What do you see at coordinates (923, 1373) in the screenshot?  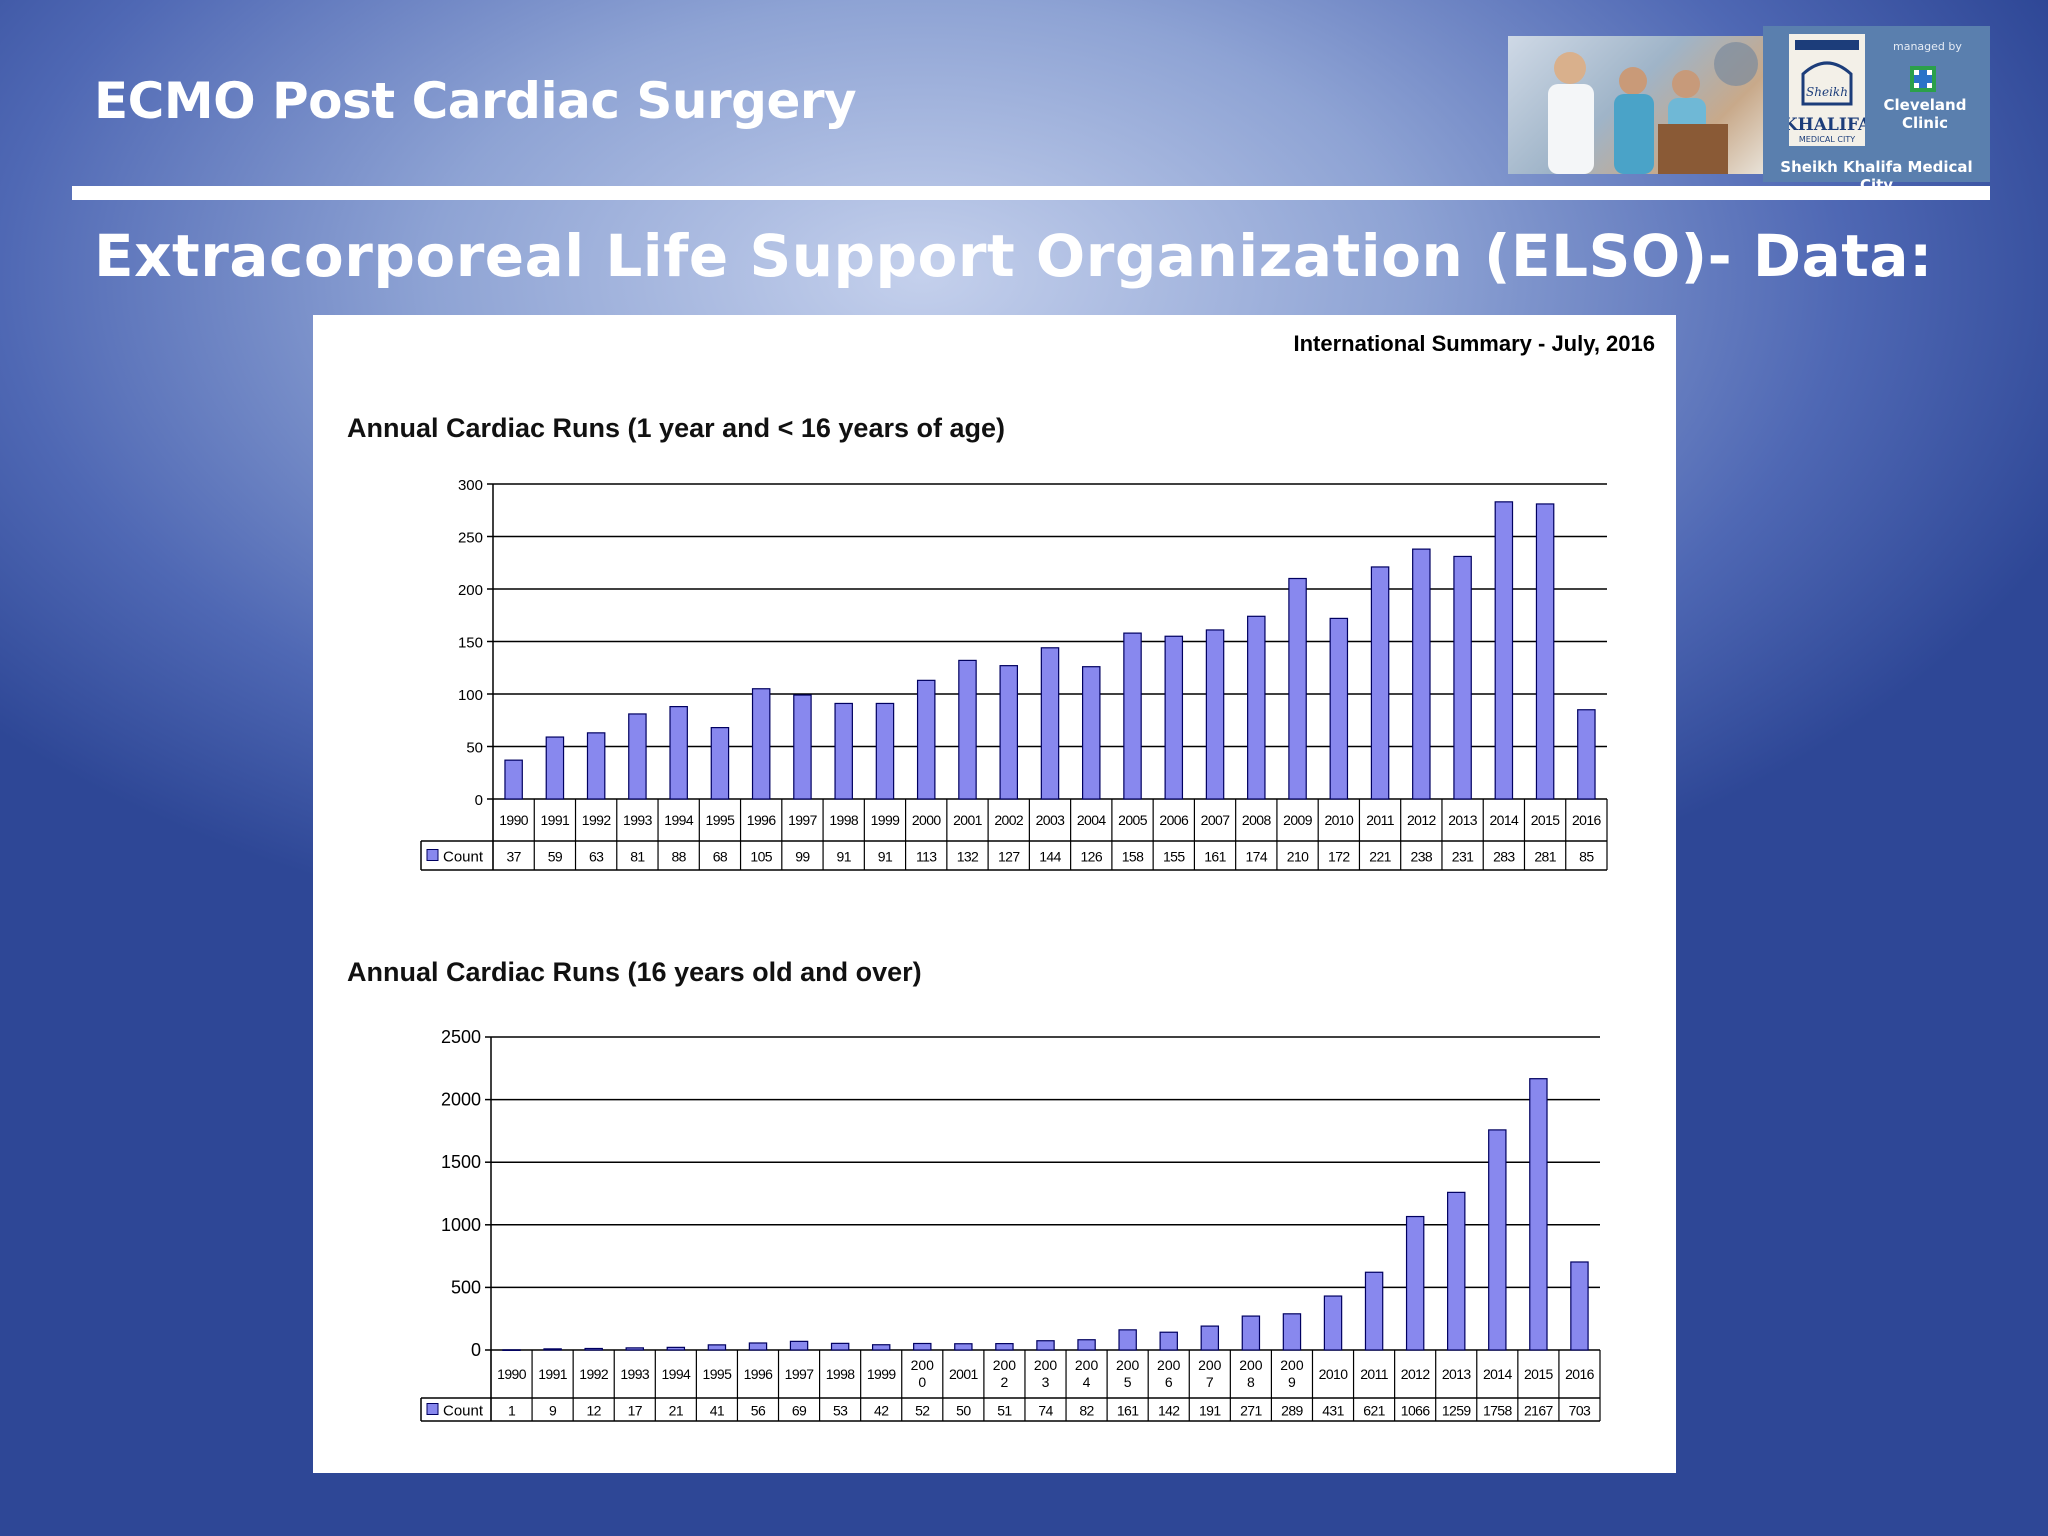 I see `chart2-category-label: 200 0` at bounding box center [923, 1373].